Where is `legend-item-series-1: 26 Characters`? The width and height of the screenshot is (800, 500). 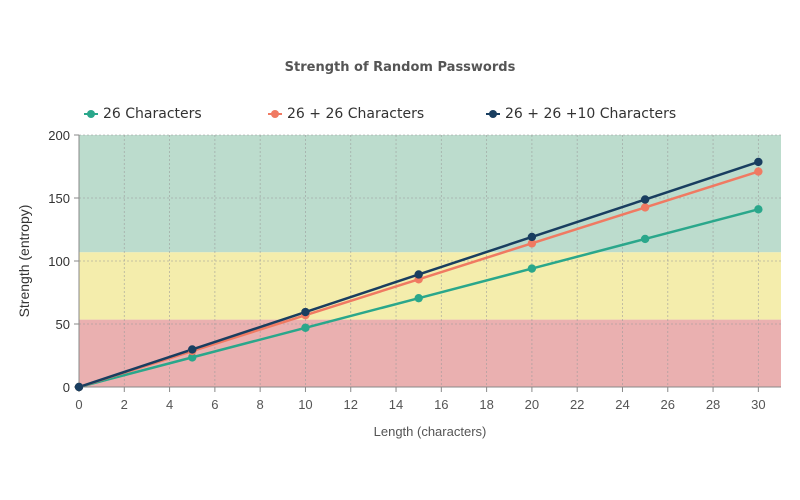
legend-item-series-1: 26 Characters is located at coordinates (143, 114).